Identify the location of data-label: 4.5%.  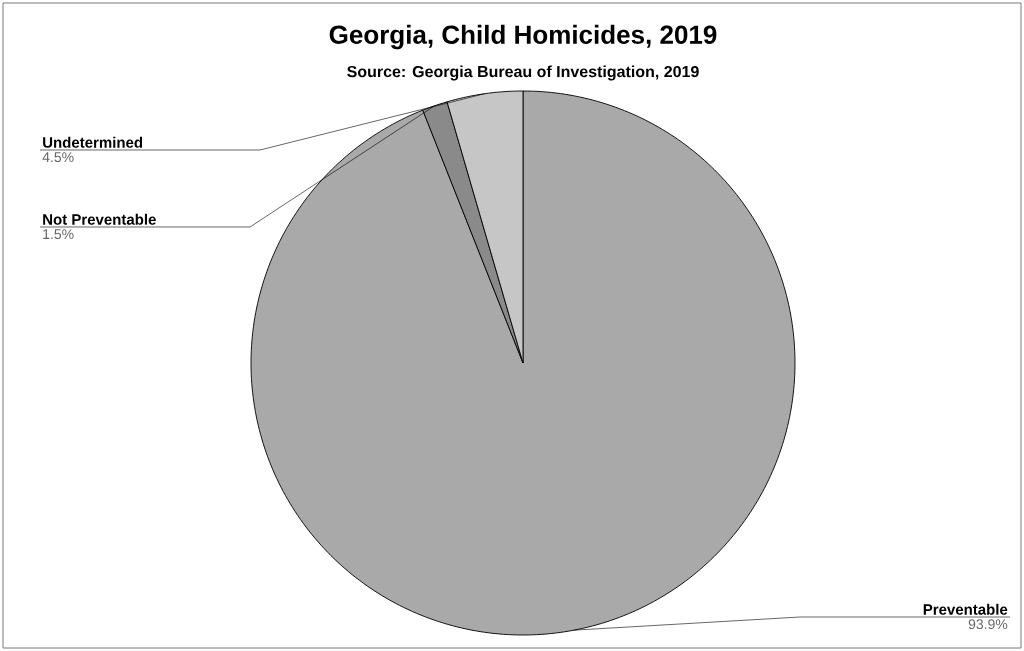
(58, 157).